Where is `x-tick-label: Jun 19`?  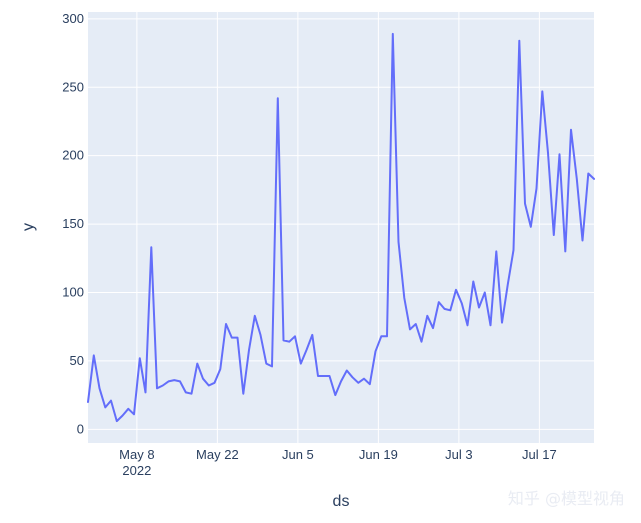
x-tick-label: Jun 19 is located at coordinates (378, 454).